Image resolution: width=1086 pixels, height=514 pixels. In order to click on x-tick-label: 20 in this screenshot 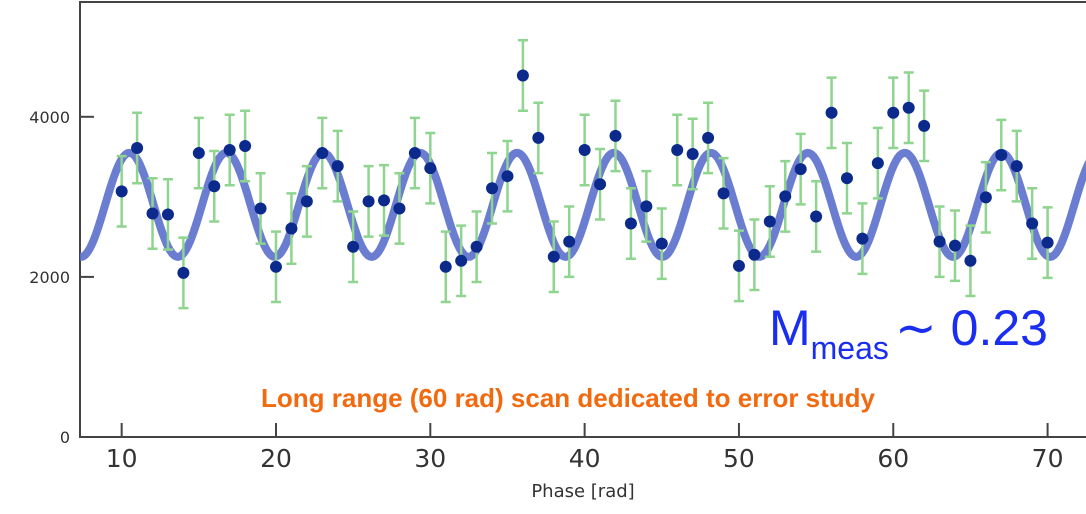, I will do `click(276, 458)`.